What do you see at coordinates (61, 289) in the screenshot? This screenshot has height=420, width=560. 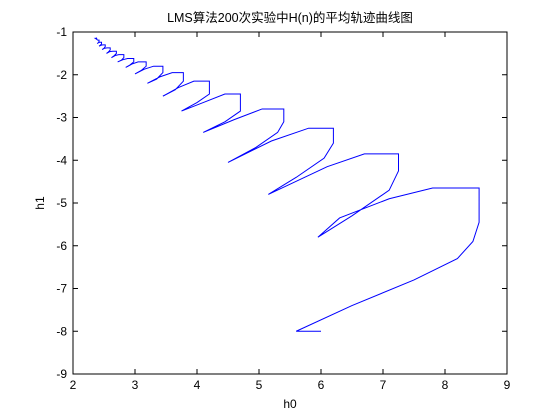 I see `y-tick-label: -7` at bounding box center [61, 289].